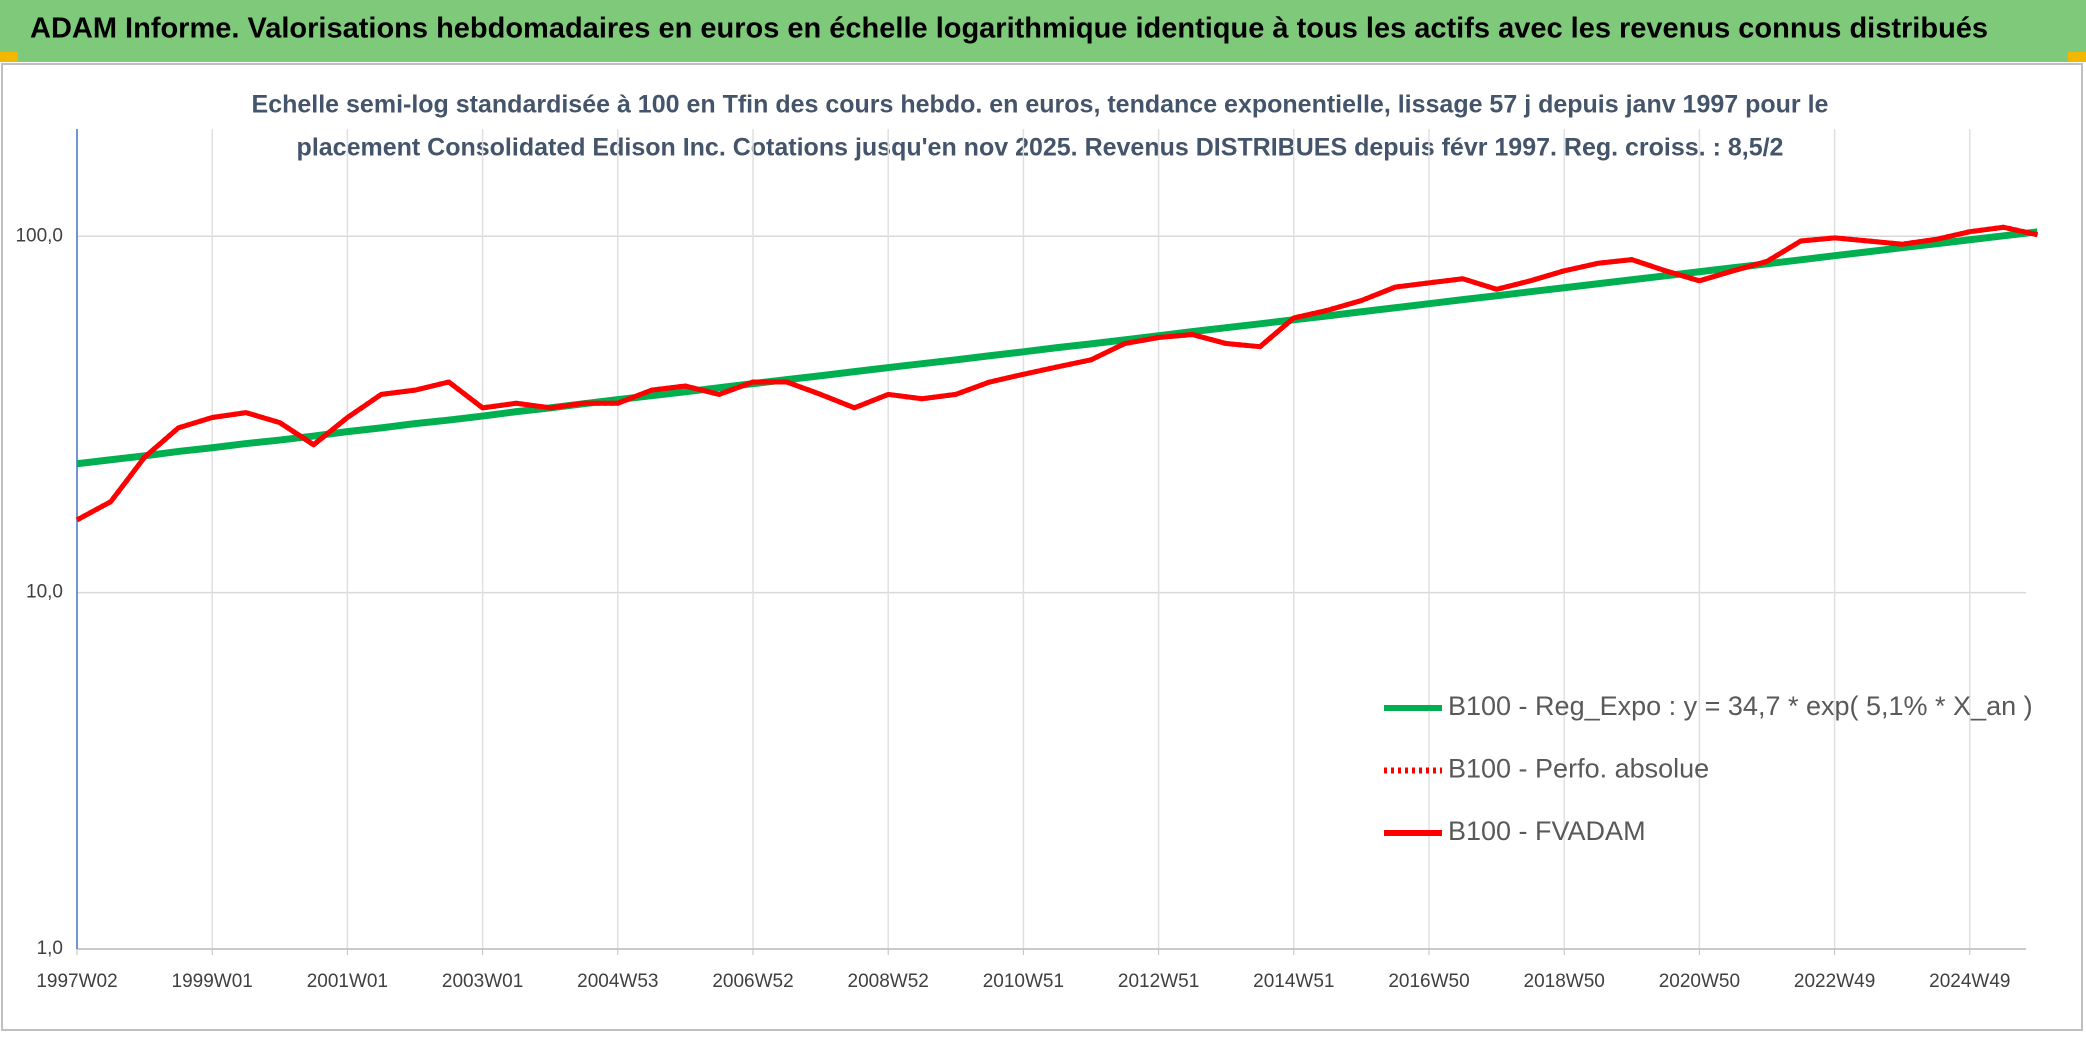  What do you see at coordinates (347, 981) in the screenshot?
I see `x-tick-label: 2001W01` at bounding box center [347, 981].